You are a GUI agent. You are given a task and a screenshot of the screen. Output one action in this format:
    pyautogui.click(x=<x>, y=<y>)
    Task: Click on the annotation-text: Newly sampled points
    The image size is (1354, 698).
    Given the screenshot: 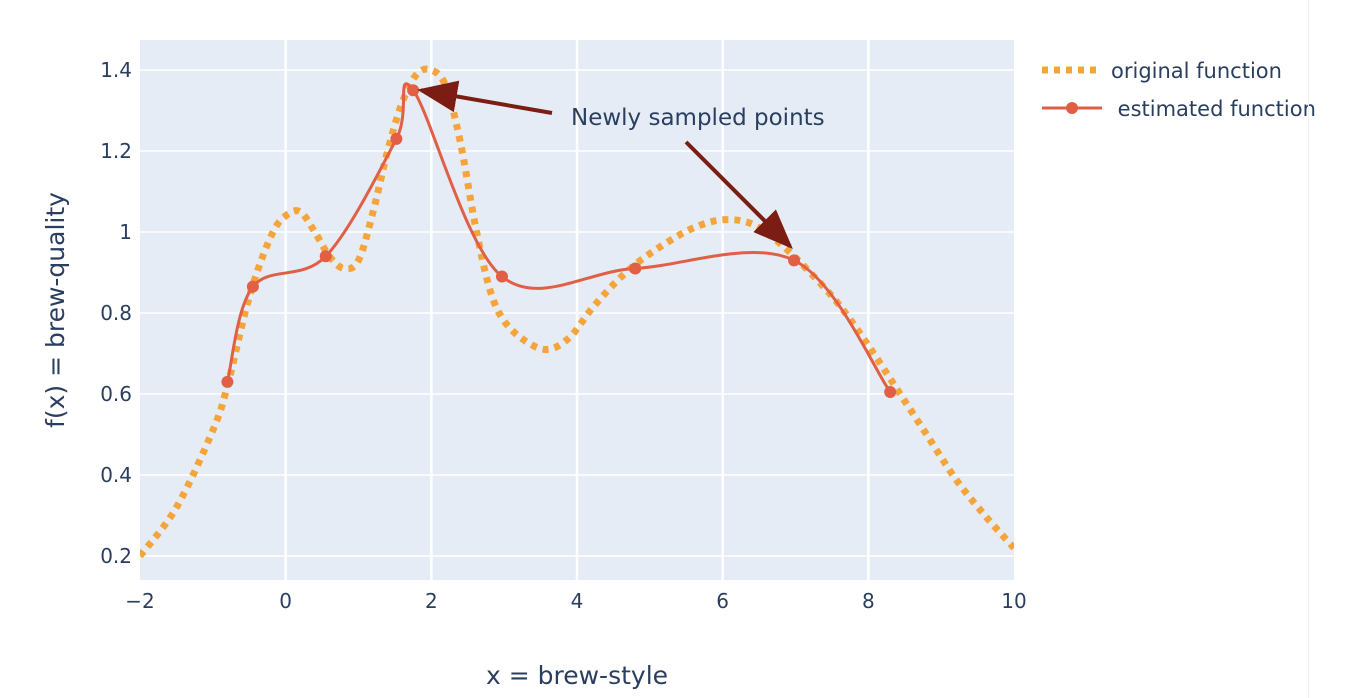 What is the action you would take?
    pyautogui.click(x=698, y=118)
    